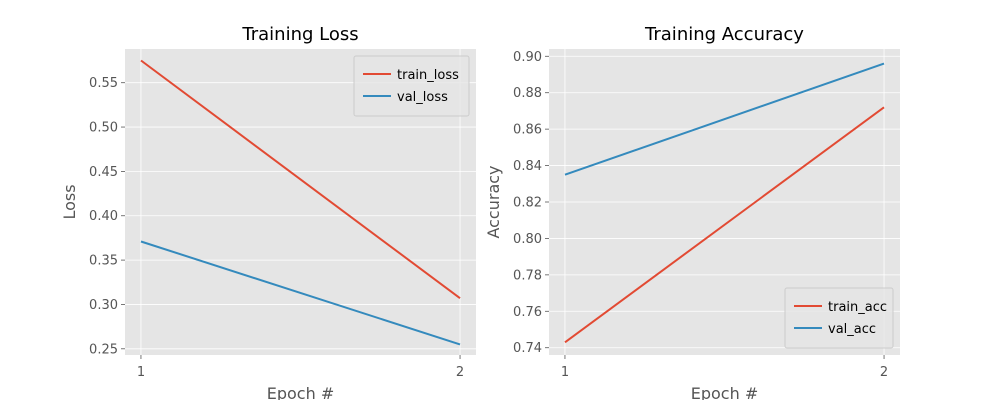  I want to click on chart-2-ytick-label: 0.80, so click(527, 239).